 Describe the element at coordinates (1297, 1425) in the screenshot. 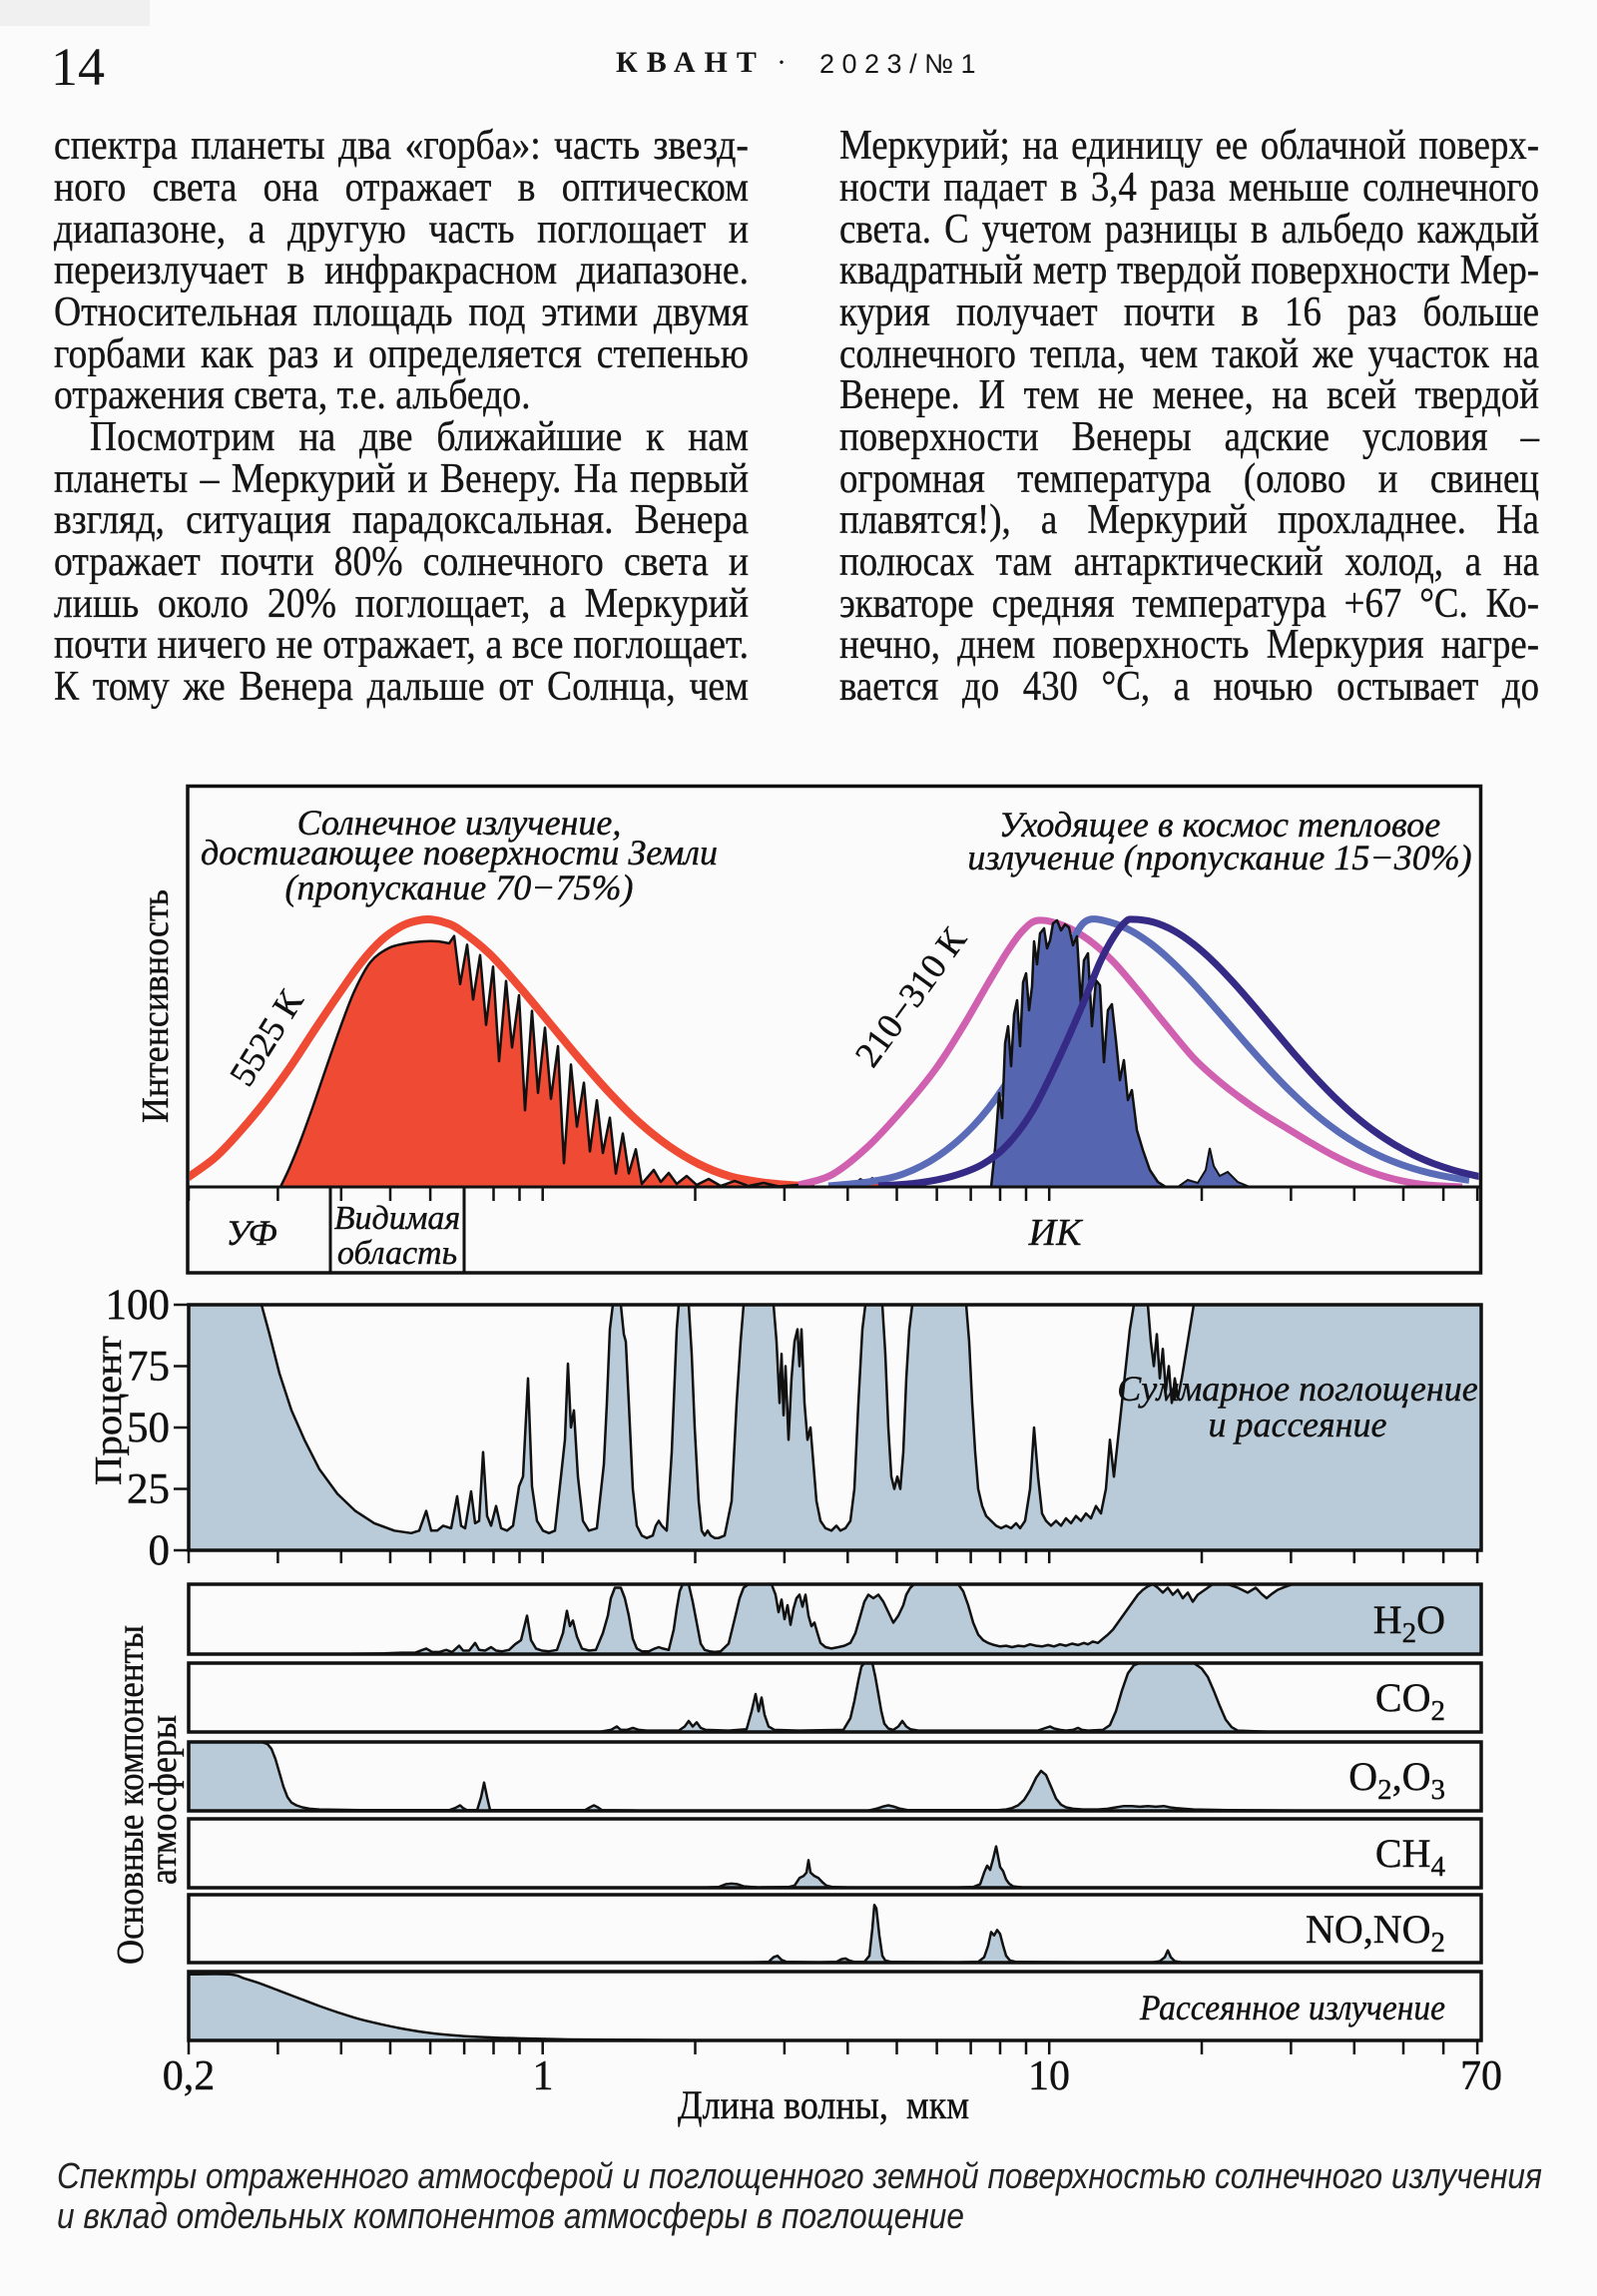

I see `svg-text: и рассеяние` at that location.